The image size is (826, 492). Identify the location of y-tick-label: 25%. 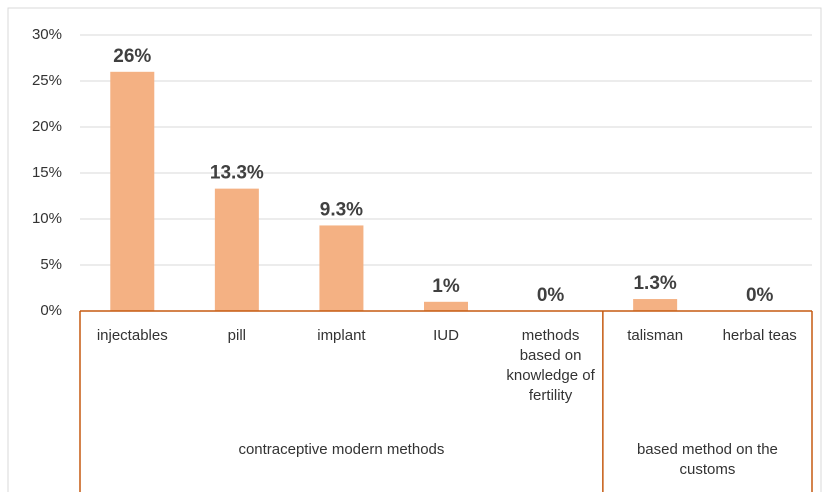
(47, 80).